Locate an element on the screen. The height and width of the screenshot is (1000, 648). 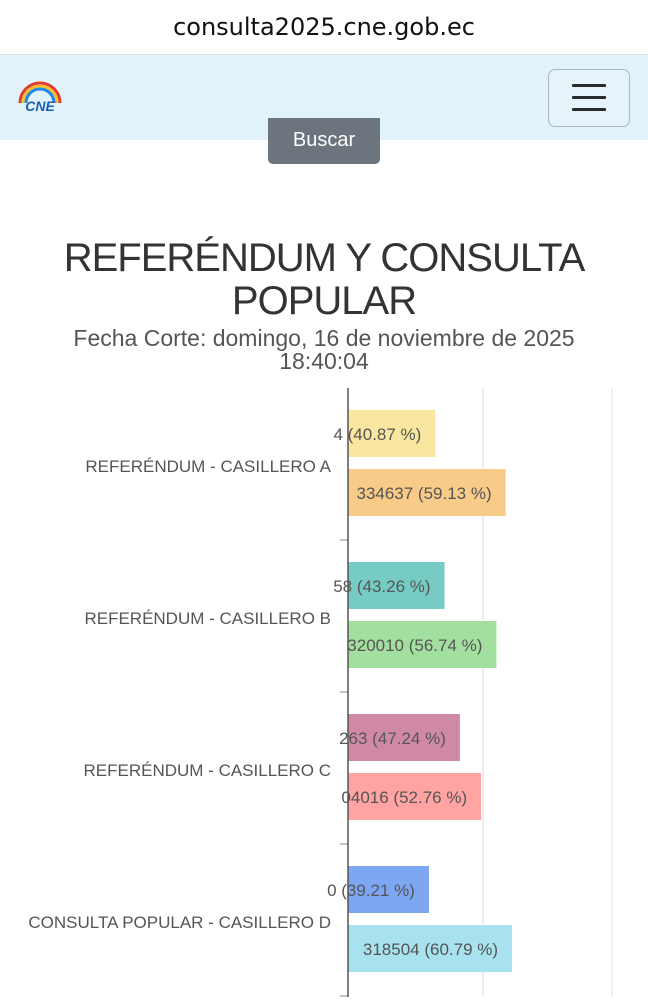
category-label: REFERÉNDUM - CASILLERO C is located at coordinates (207, 770).